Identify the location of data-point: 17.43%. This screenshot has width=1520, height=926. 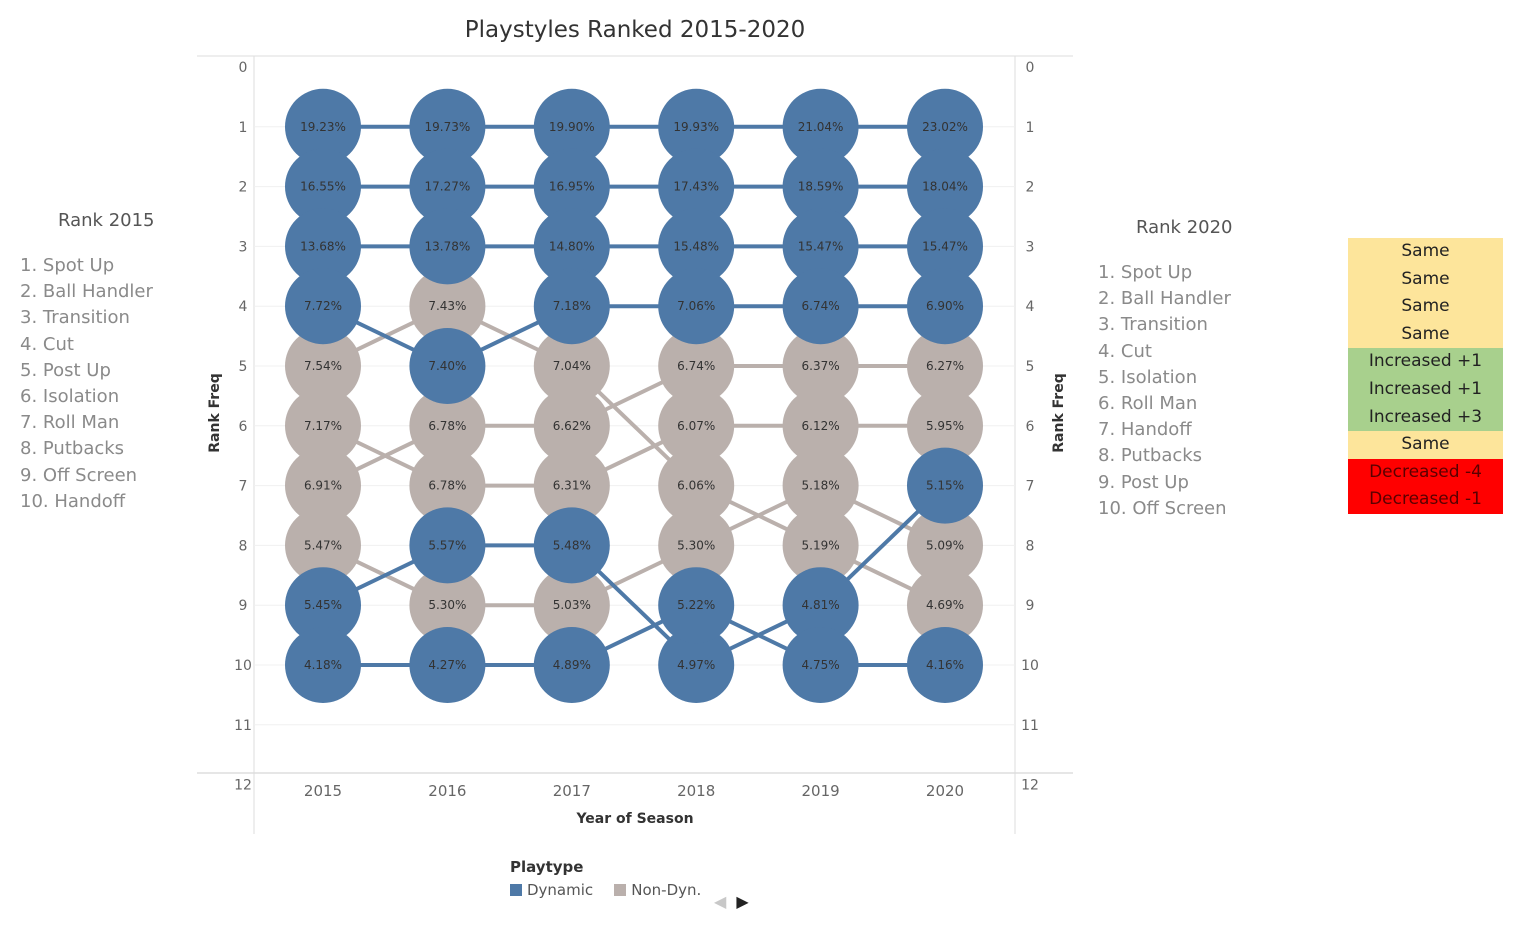
(696, 186).